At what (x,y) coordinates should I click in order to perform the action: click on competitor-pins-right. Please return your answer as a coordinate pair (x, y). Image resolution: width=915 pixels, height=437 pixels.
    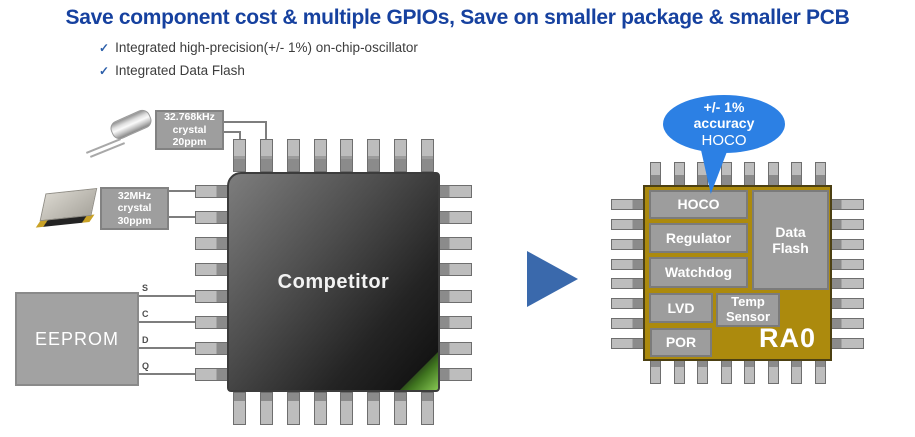
    Looking at the image, I should click on (455, 283).